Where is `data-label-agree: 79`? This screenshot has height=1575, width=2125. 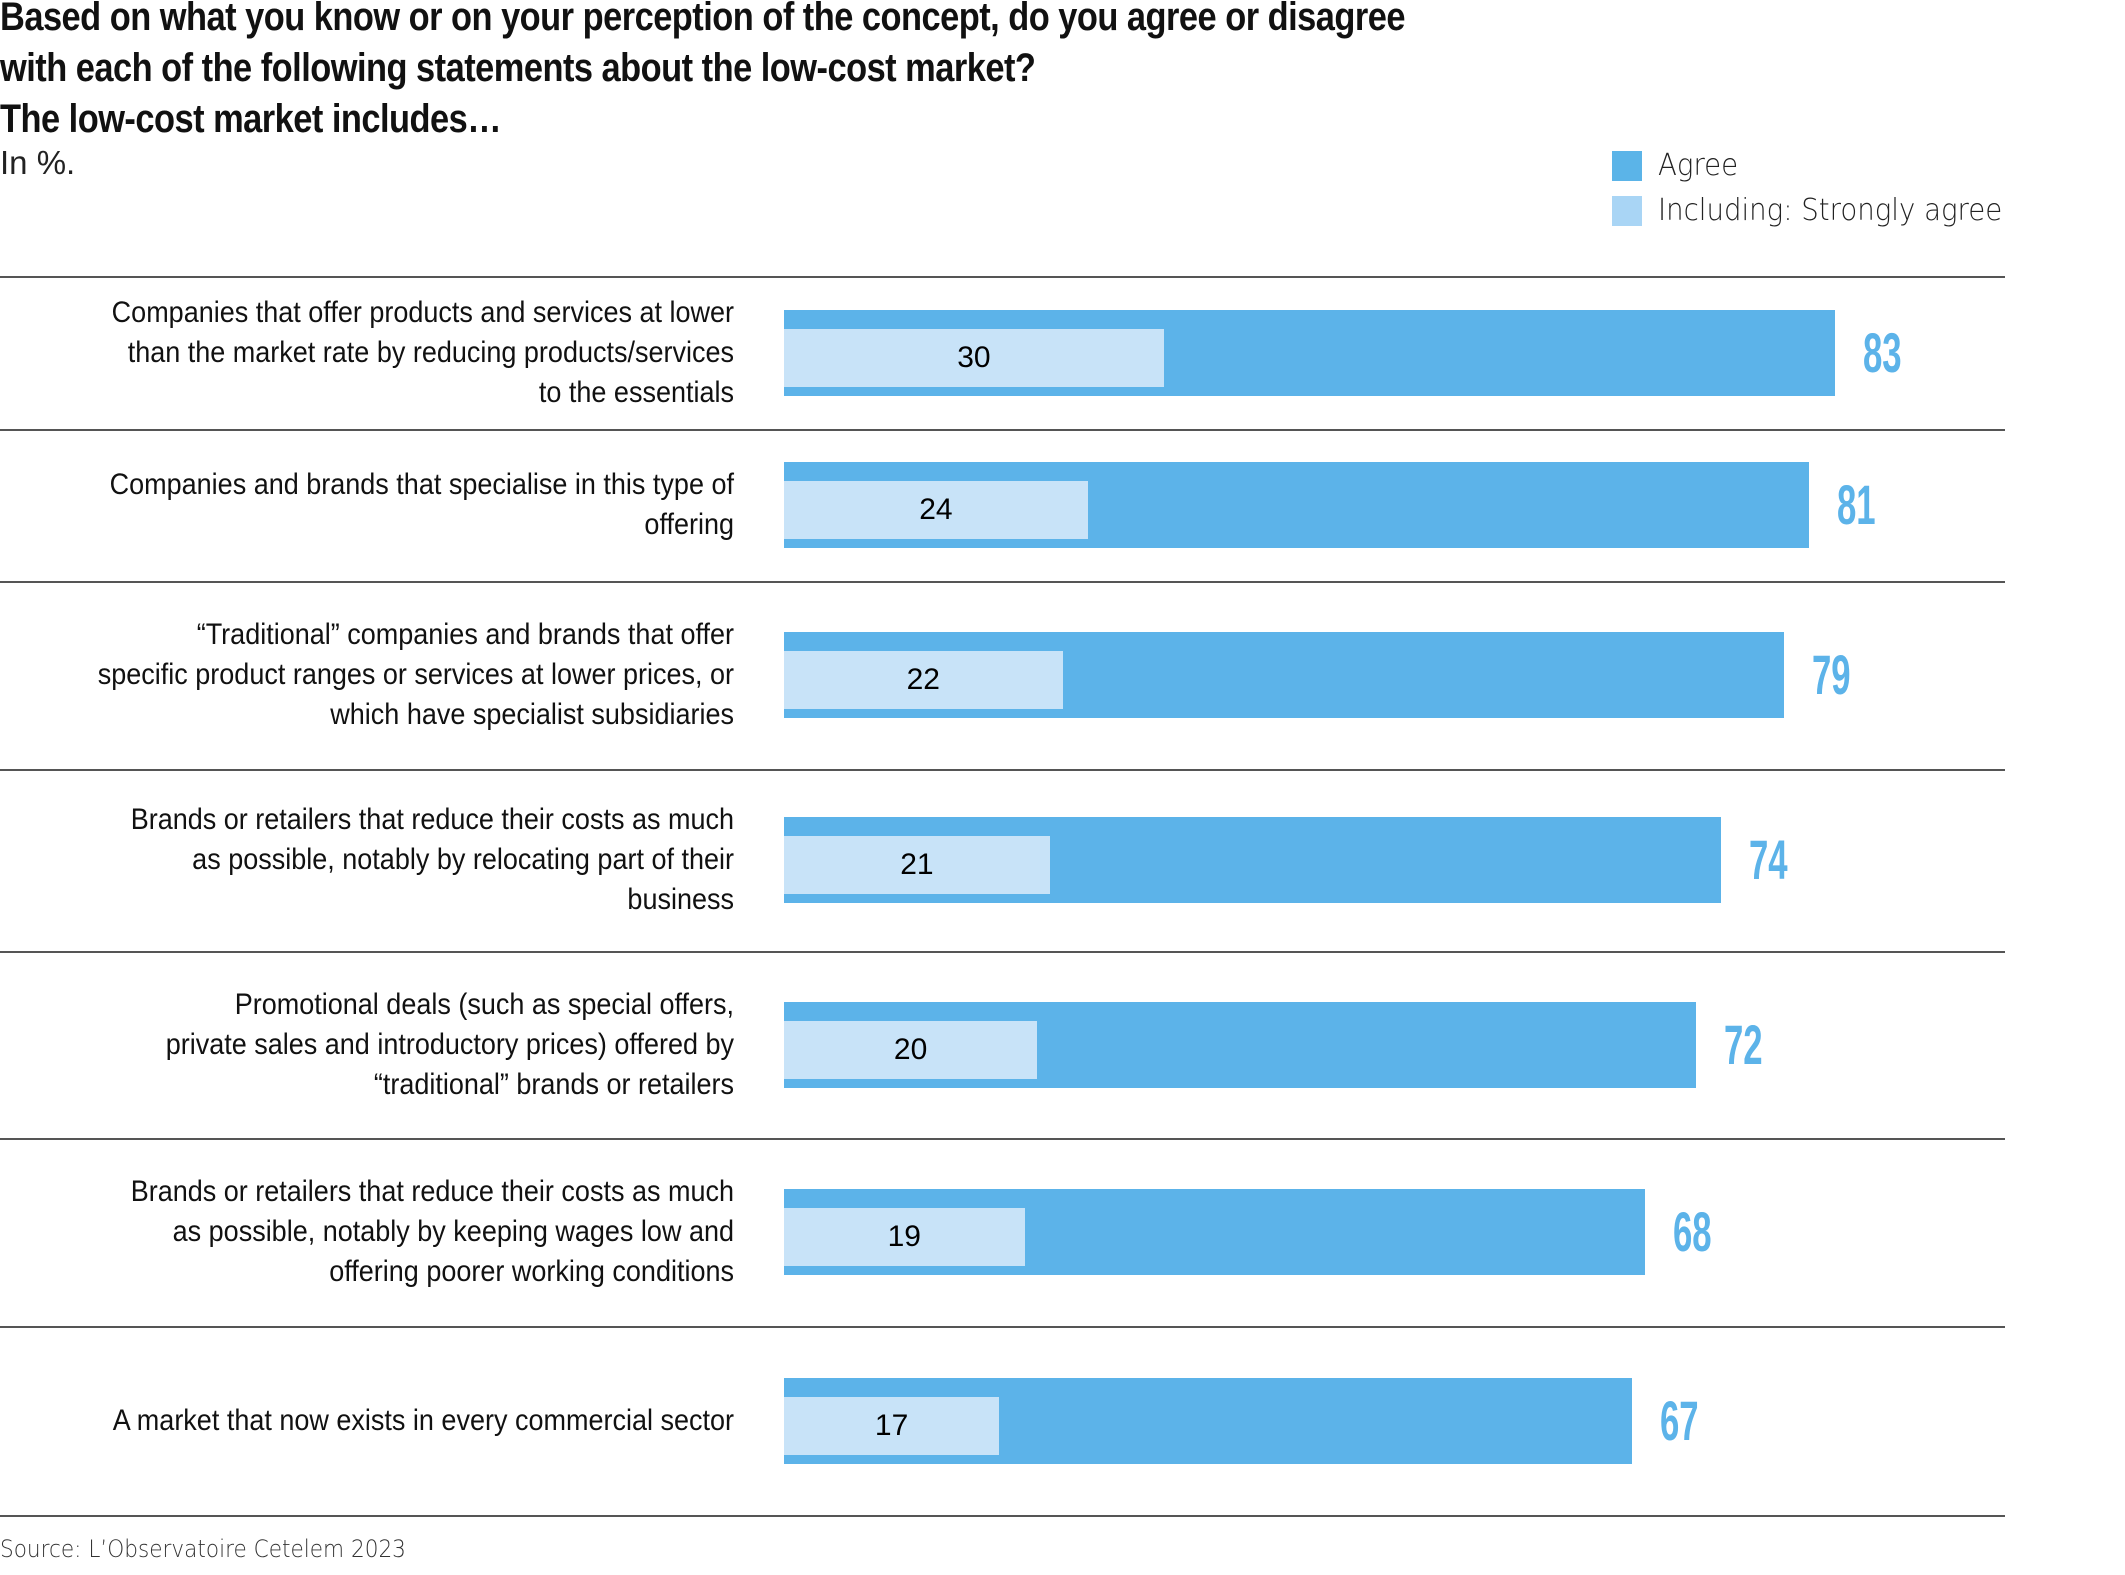
data-label-agree: 79 is located at coordinates (1831, 674).